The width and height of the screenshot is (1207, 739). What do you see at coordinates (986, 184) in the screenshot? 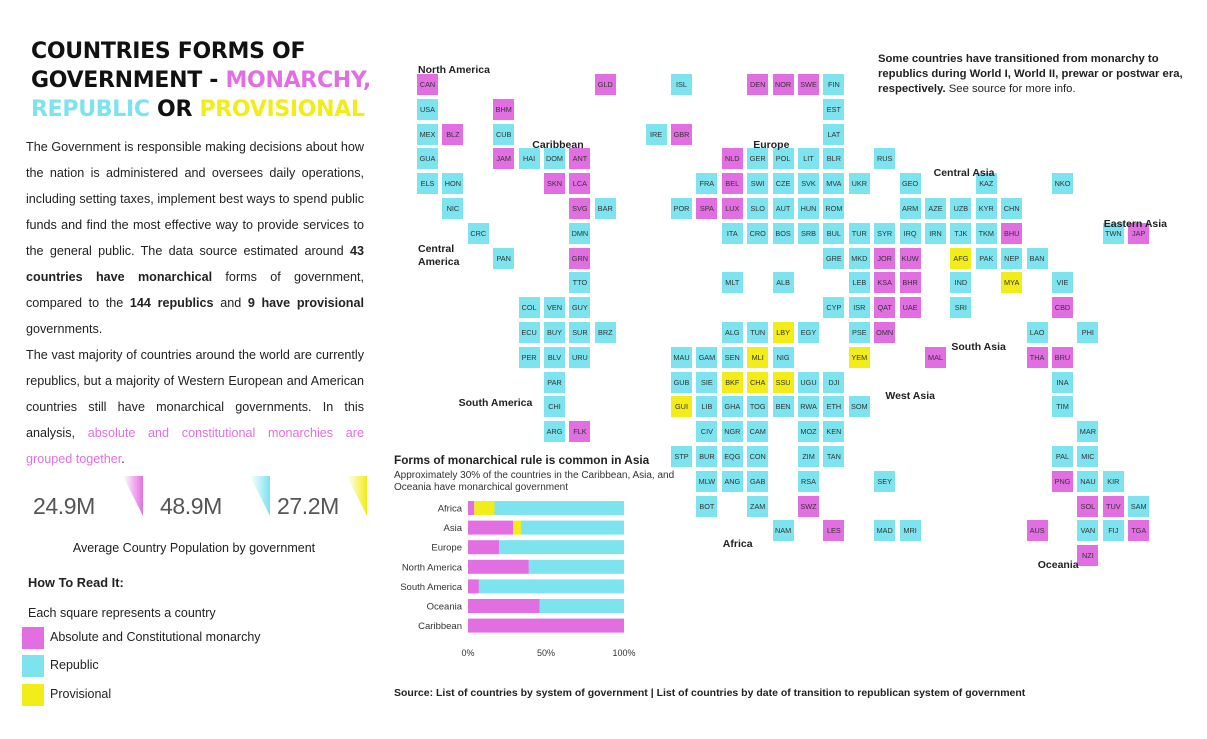
I see `country-tile-kaz: KAZ` at bounding box center [986, 184].